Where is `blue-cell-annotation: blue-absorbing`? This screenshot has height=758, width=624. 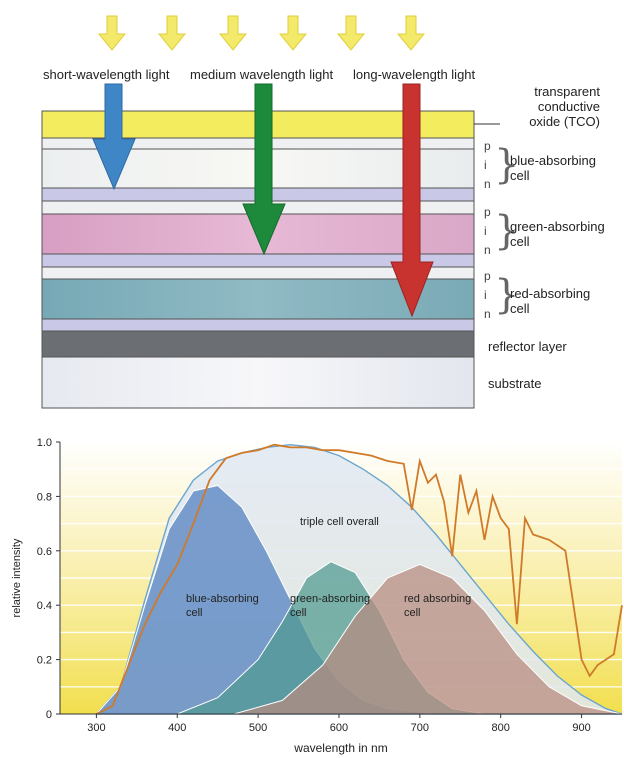
blue-cell-annotation: blue-absorbing is located at coordinates (222, 599).